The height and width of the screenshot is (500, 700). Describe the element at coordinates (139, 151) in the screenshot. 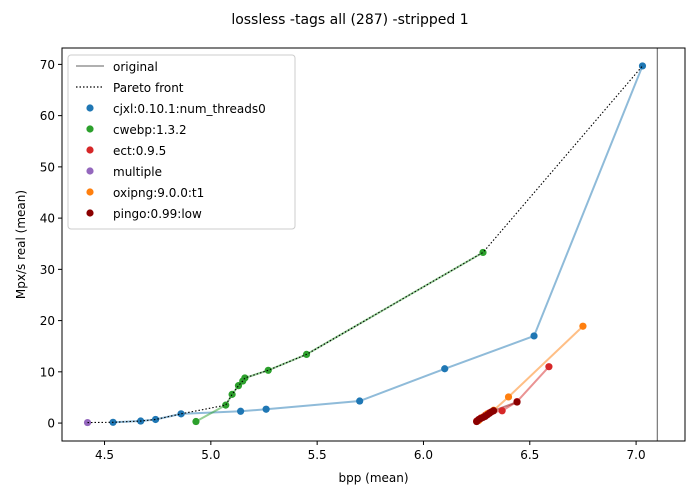

I see `legend-label-ect-0-9-5: ect:0.9.5` at that location.